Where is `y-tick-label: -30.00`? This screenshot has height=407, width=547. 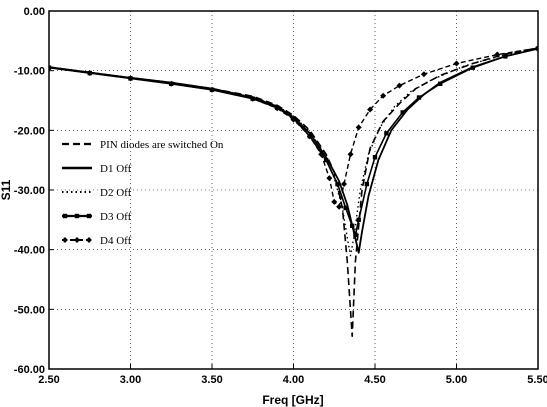 y-tick-label: -30.00 is located at coordinates (29, 191).